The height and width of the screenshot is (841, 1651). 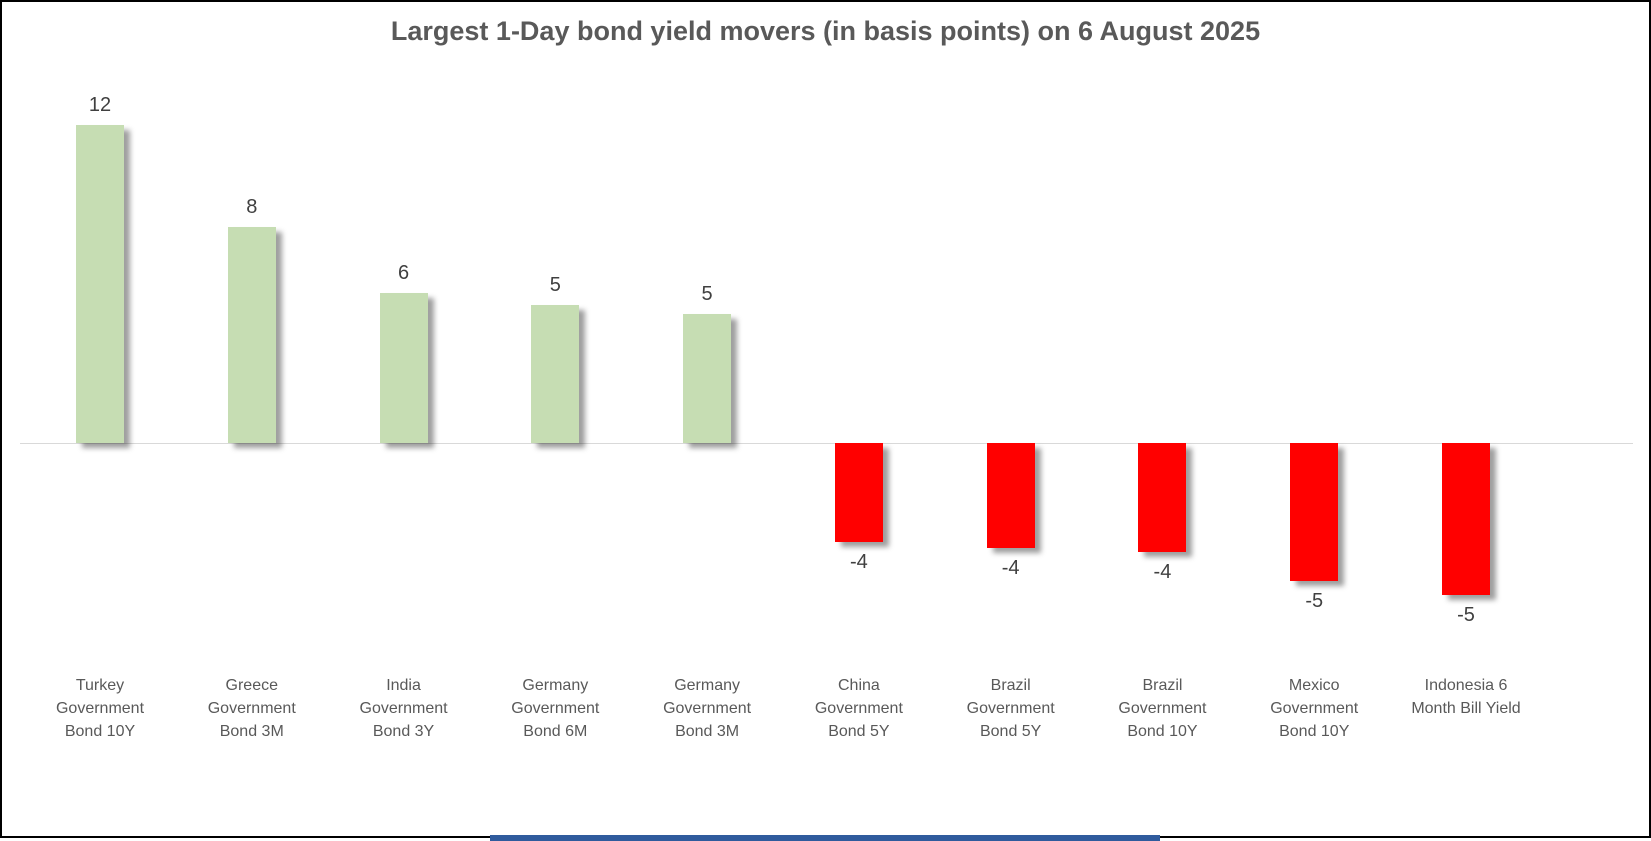 I want to click on value-label: 6, so click(x=403, y=273).